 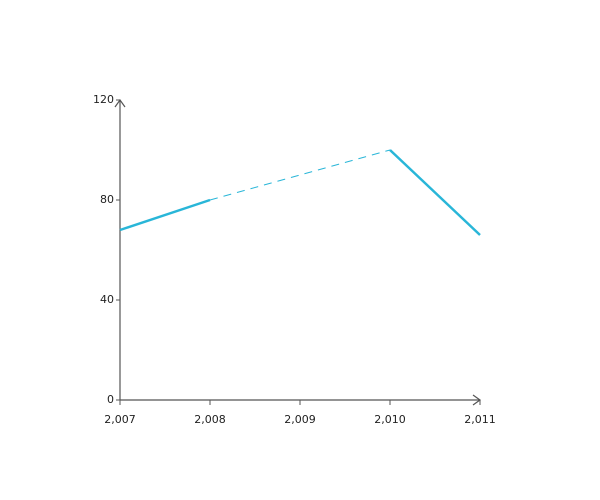 What do you see at coordinates (480, 419) in the screenshot?
I see `x-tick-label: 2,011` at bounding box center [480, 419].